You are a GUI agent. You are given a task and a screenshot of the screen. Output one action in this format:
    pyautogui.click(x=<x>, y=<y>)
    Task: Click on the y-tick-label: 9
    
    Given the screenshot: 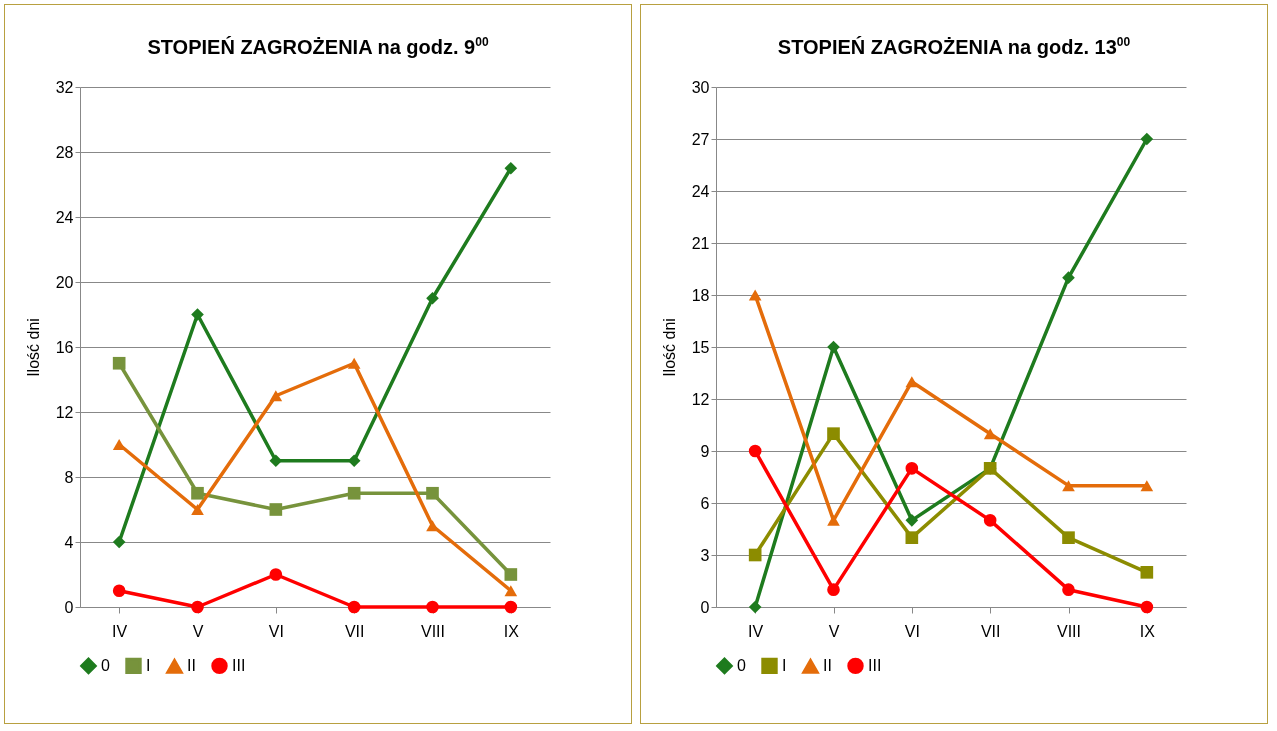 What is the action you would take?
    pyautogui.click(x=705, y=451)
    